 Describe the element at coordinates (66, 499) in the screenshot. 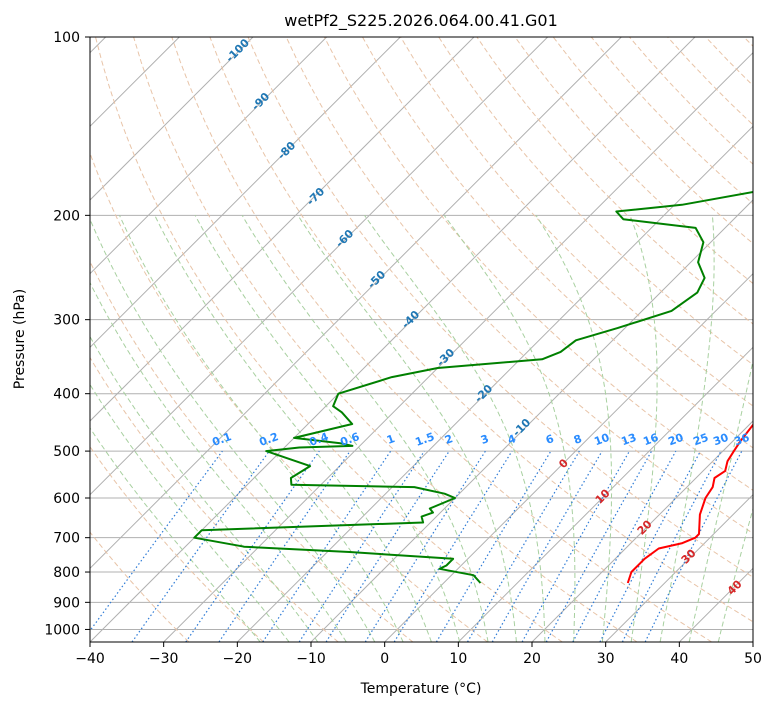

I see `y-tick-label: 600` at that location.